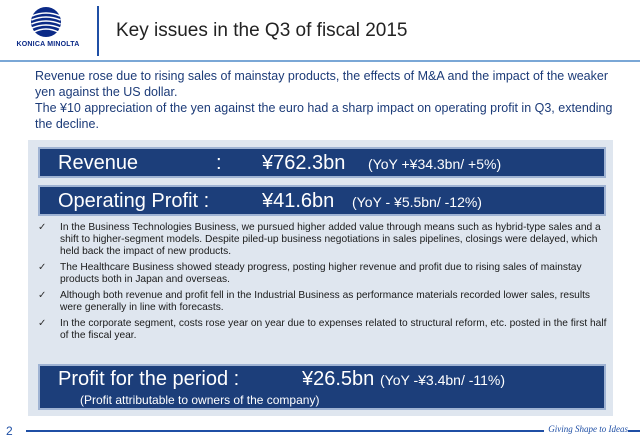  I want to click on revenue-yoy: (YoY +¥34.3bn/ +5%), so click(435, 164).